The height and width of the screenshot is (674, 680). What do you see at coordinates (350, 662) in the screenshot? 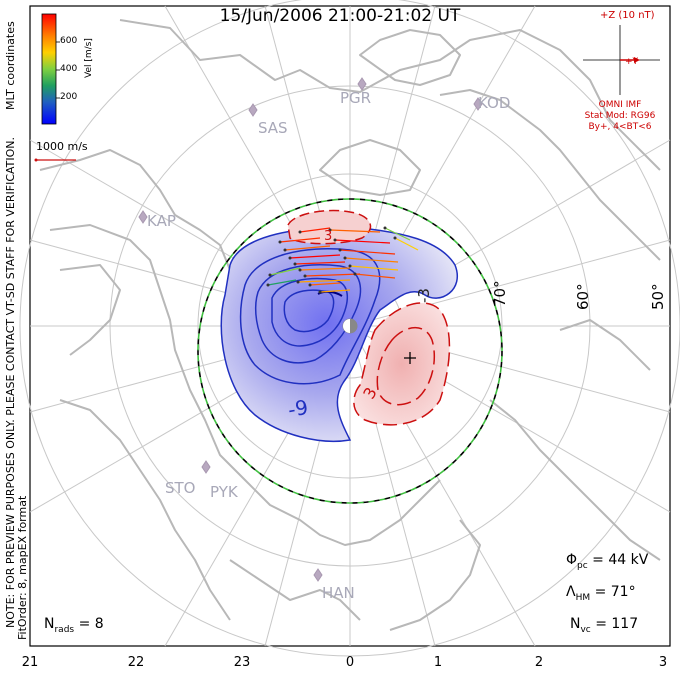
I see `mlt-tick-label: 0` at bounding box center [350, 662].